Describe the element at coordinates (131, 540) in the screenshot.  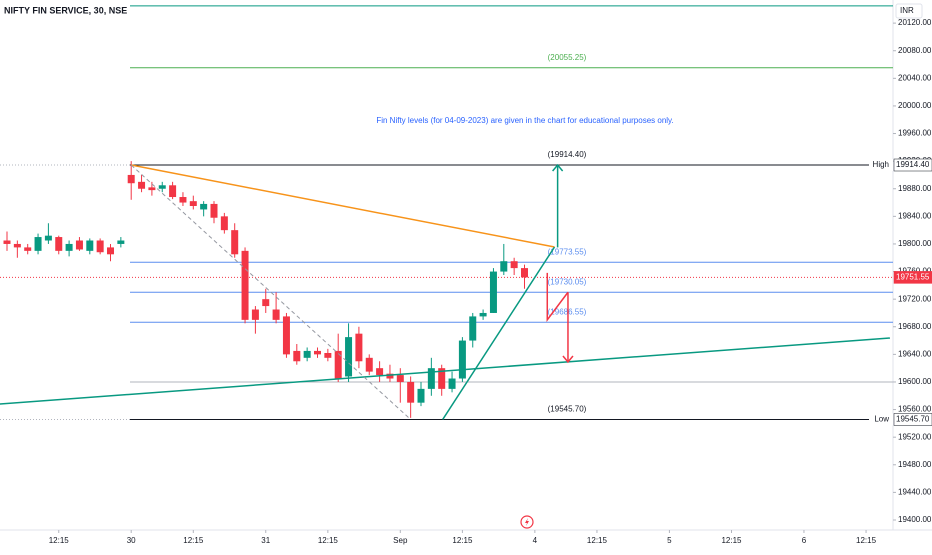
I see `x-tick-label: 30` at that location.